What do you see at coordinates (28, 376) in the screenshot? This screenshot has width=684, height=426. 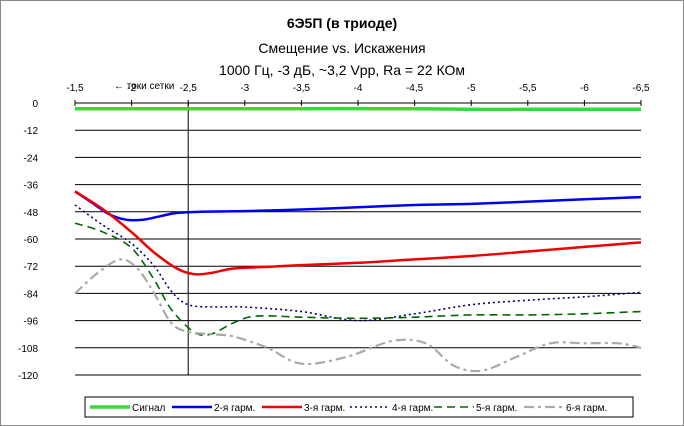 I see `y-tick-label: -120` at bounding box center [28, 376].